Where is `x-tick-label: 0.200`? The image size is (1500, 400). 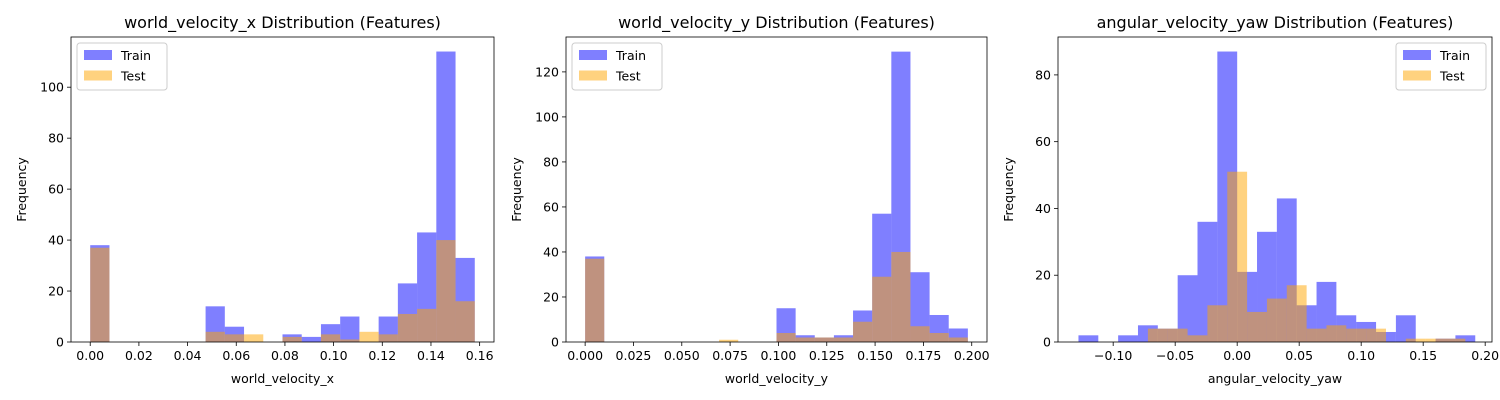 x-tick-label: 0.200 is located at coordinates (972, 355).